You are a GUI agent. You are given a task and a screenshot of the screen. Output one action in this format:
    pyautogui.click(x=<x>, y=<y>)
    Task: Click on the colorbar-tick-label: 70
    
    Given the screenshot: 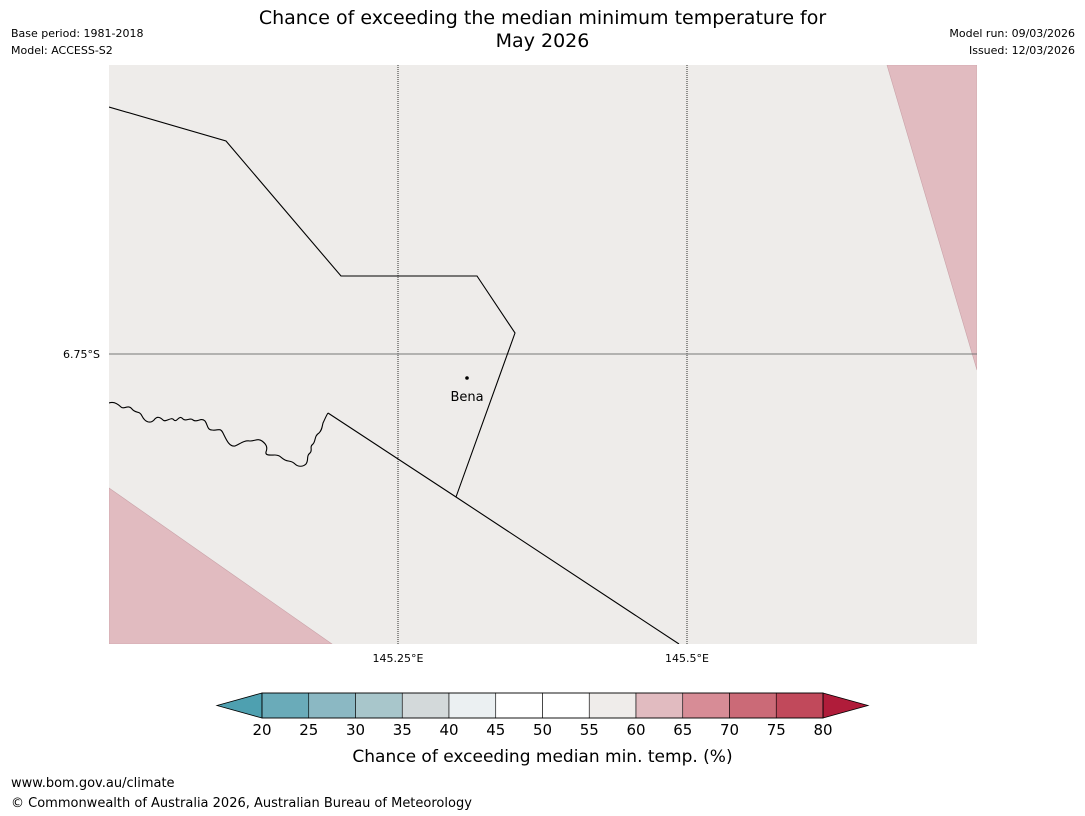 What is the action you would take?
    pyautogui.click(x=729, y=730)
    